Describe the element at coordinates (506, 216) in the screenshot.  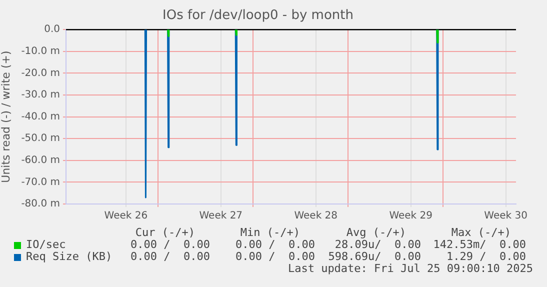
I see `x-tick-label: Week 30` at that location.